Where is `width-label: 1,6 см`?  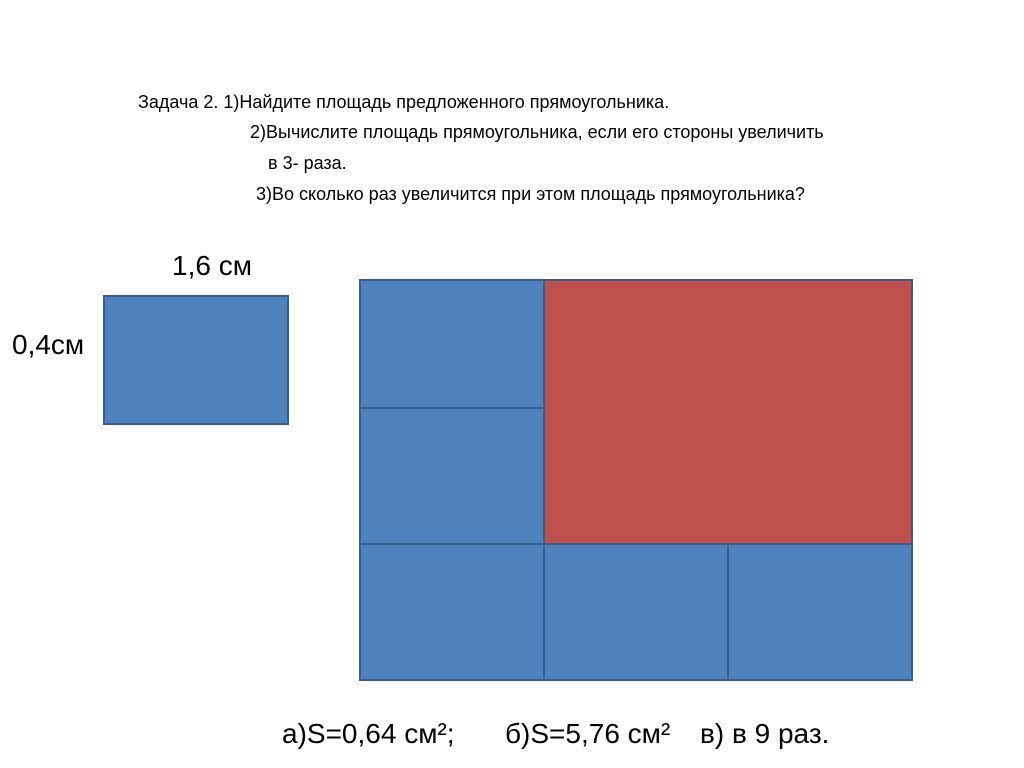 width-label: 1,6 см is located at coordinates (212, 265).